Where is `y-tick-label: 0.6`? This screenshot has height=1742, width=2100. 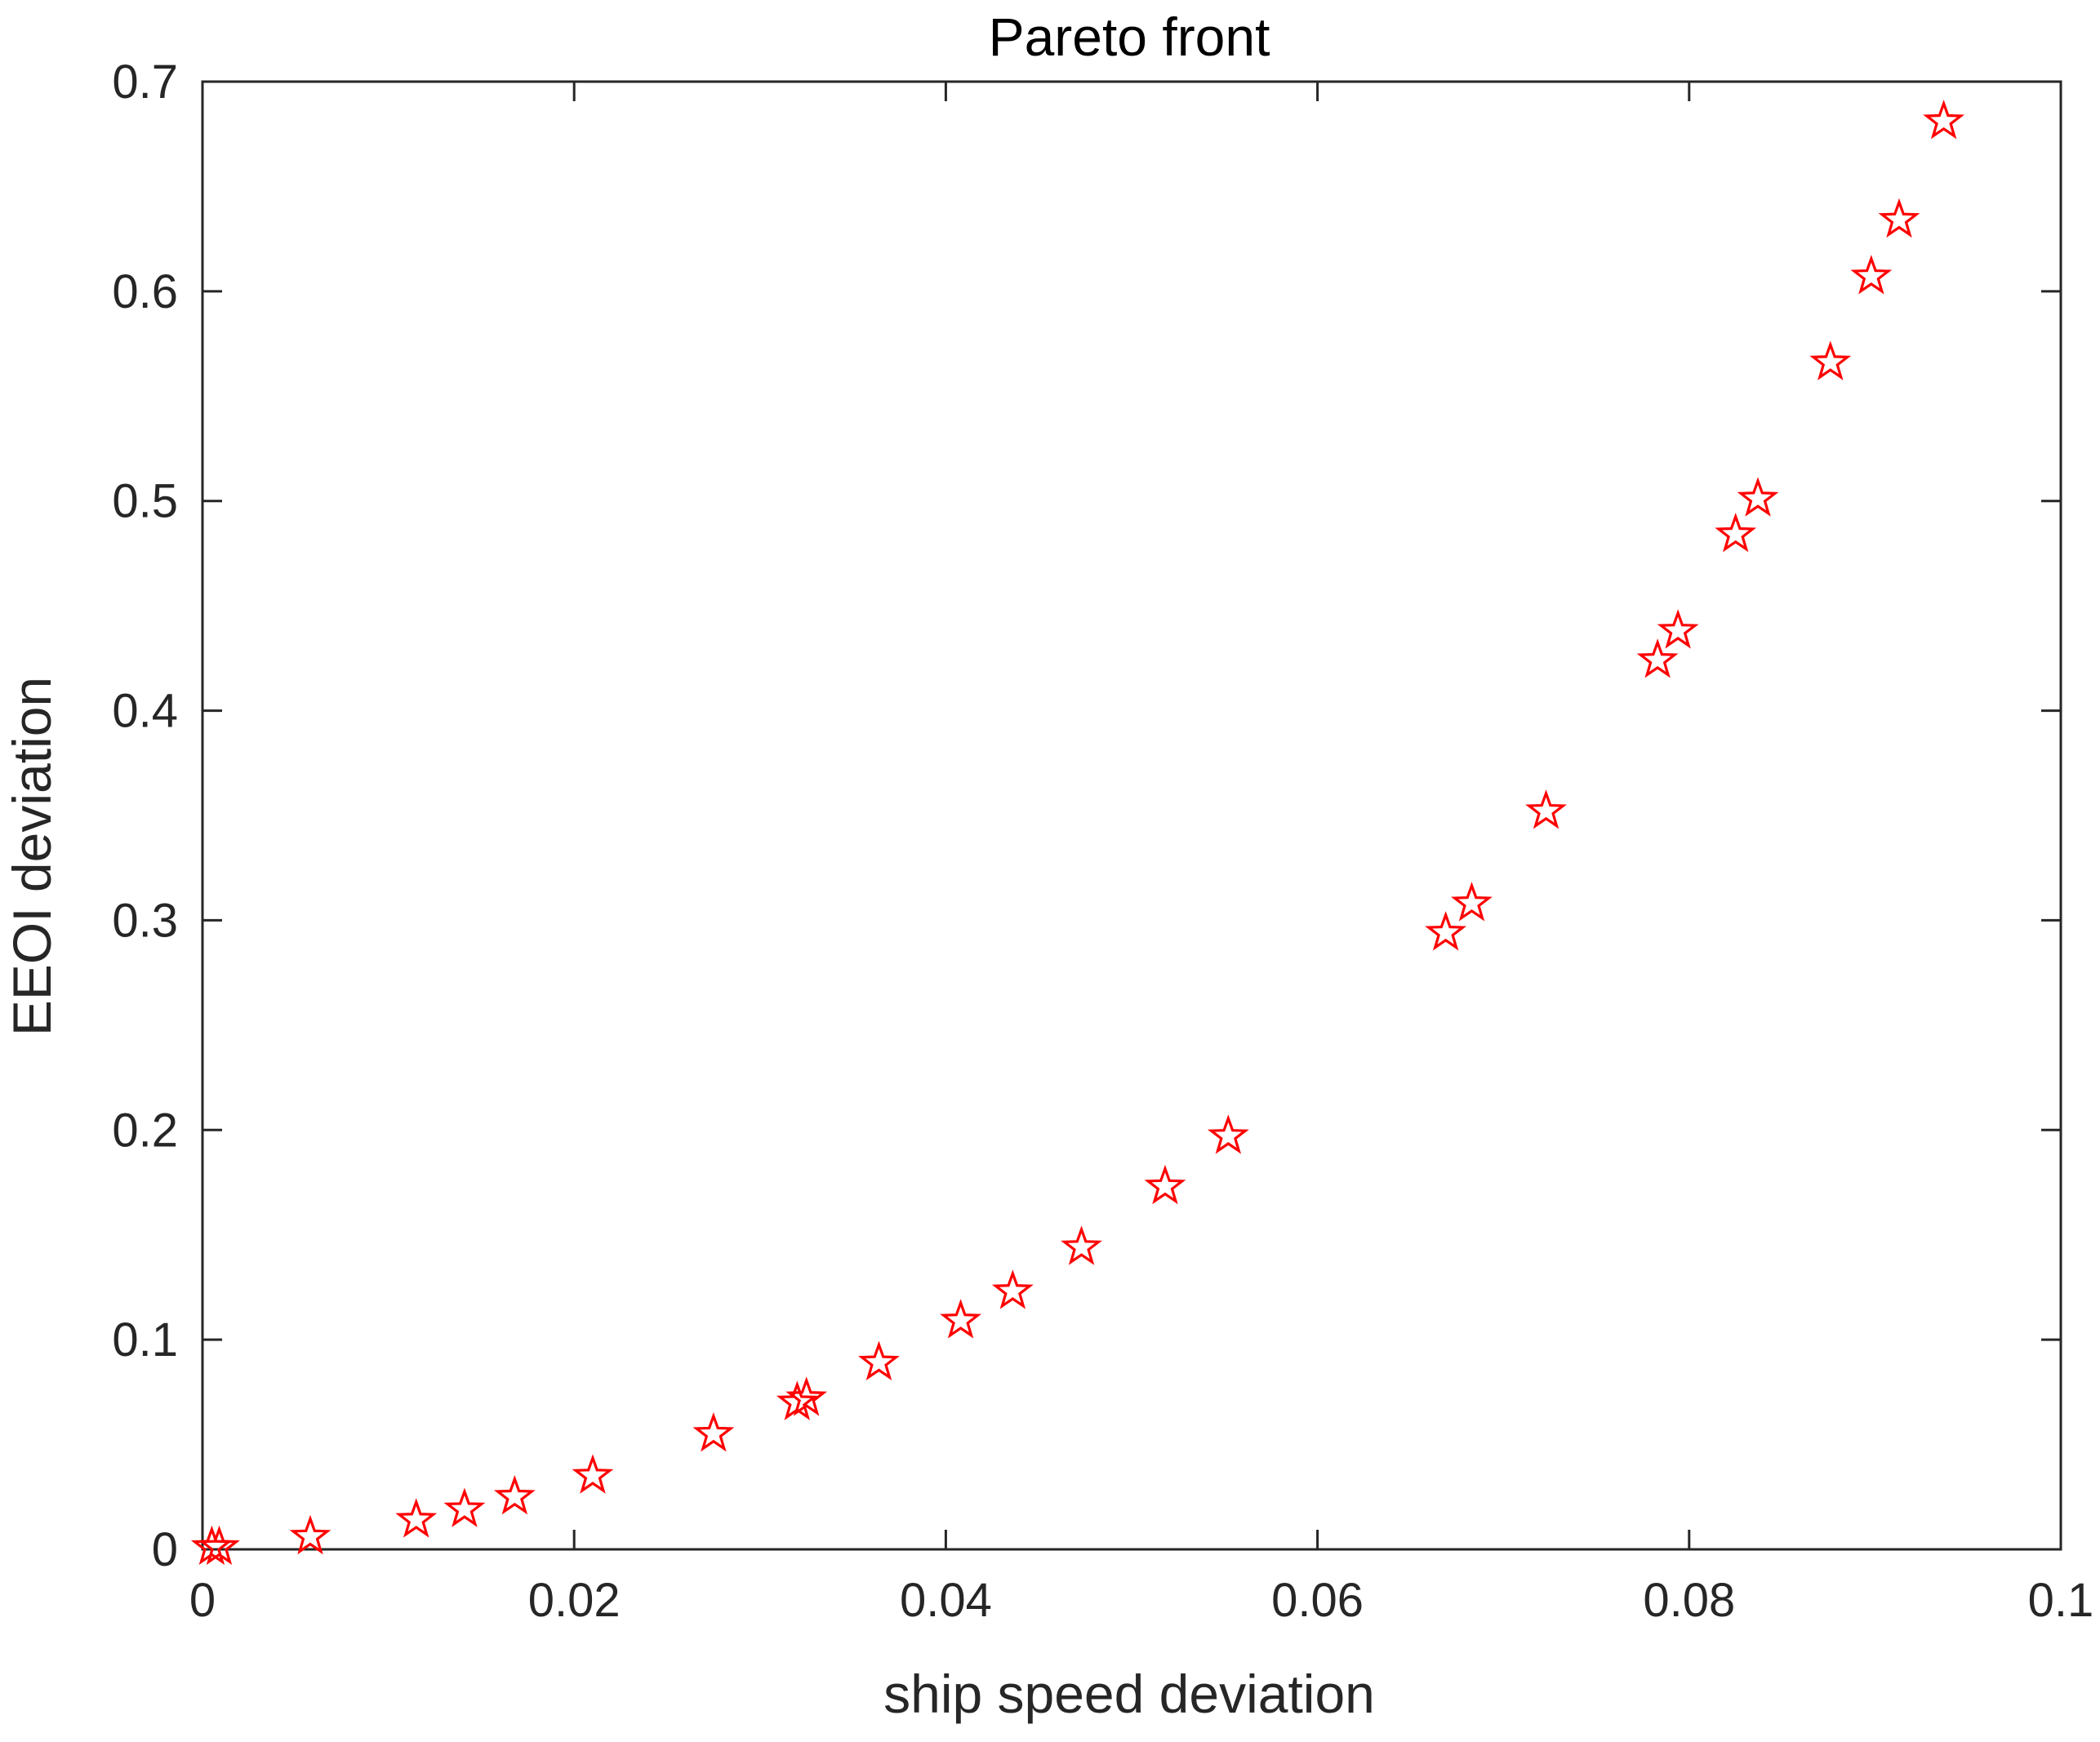
y-tick-label: 0.6 is located at coordinates (145, 291).